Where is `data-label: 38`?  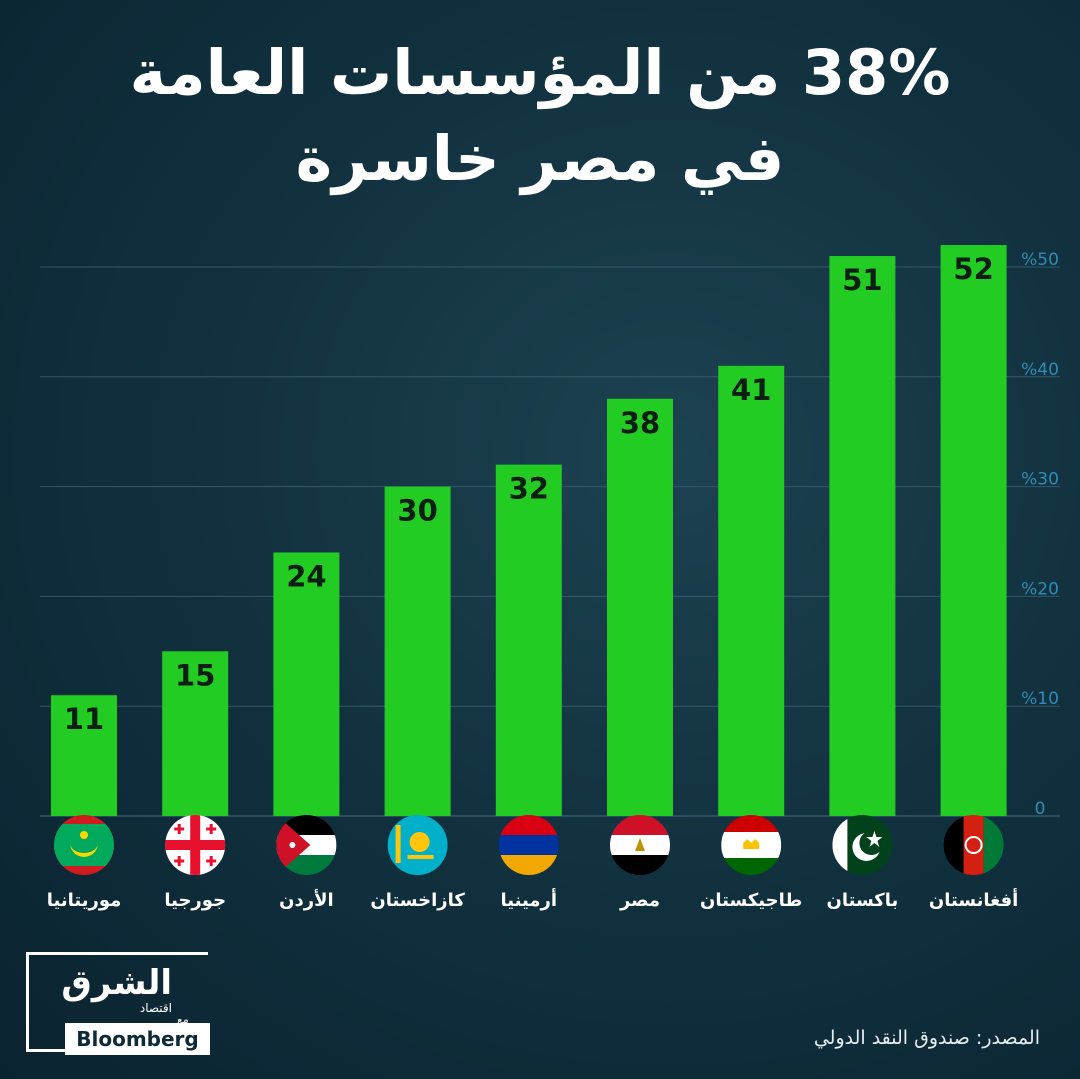
data-label: 38 is located at coordinates (640, 423).